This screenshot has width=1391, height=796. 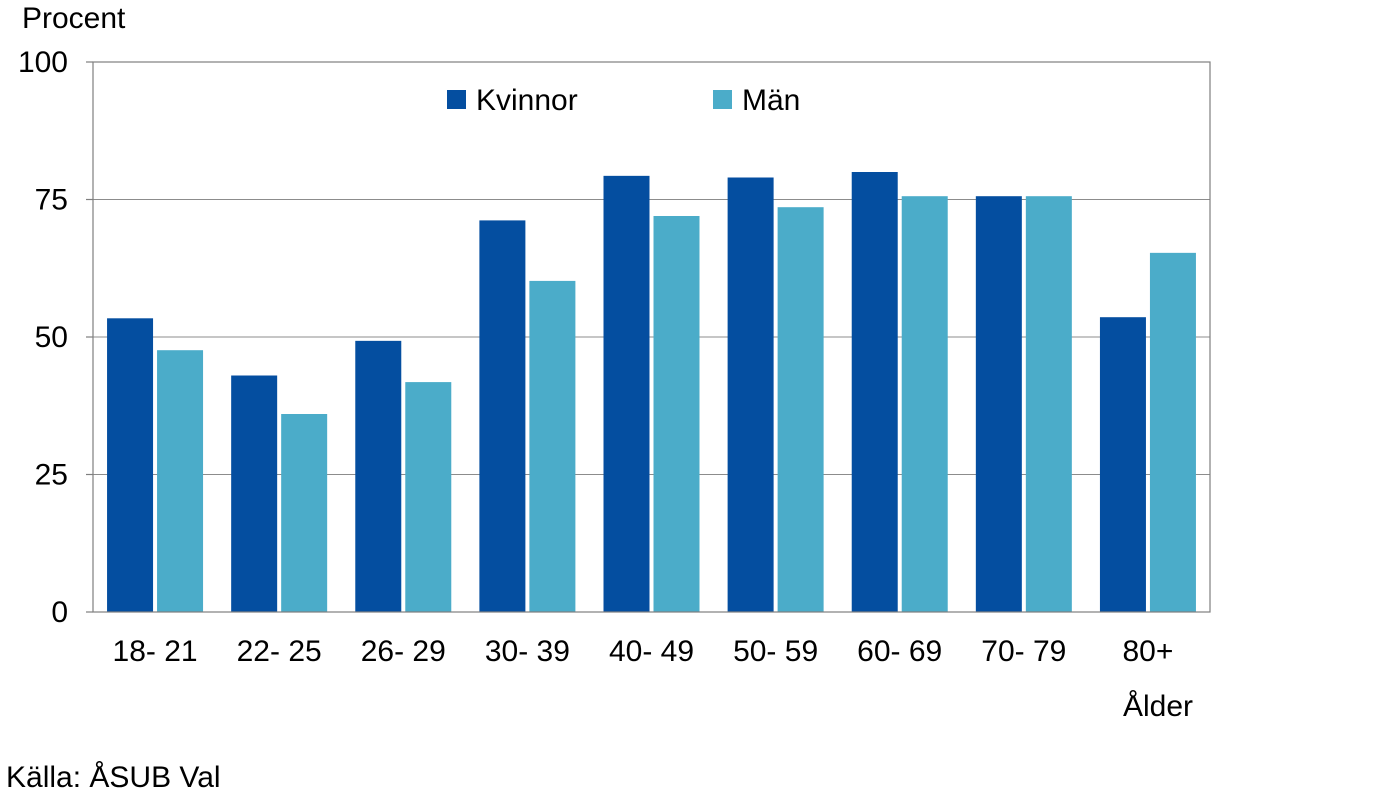 I want to click on x-tick-label: 70- 79, so click(x=1023, y=651).